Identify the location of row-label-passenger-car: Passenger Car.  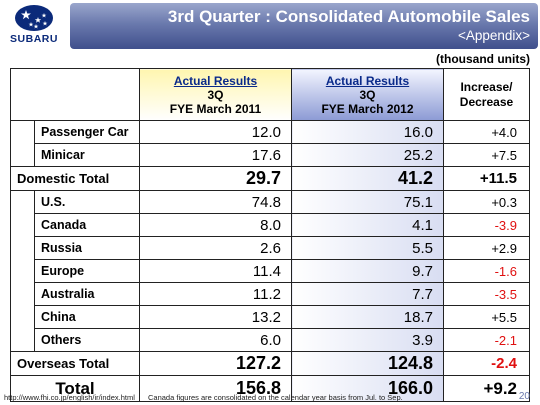
(87, 132).